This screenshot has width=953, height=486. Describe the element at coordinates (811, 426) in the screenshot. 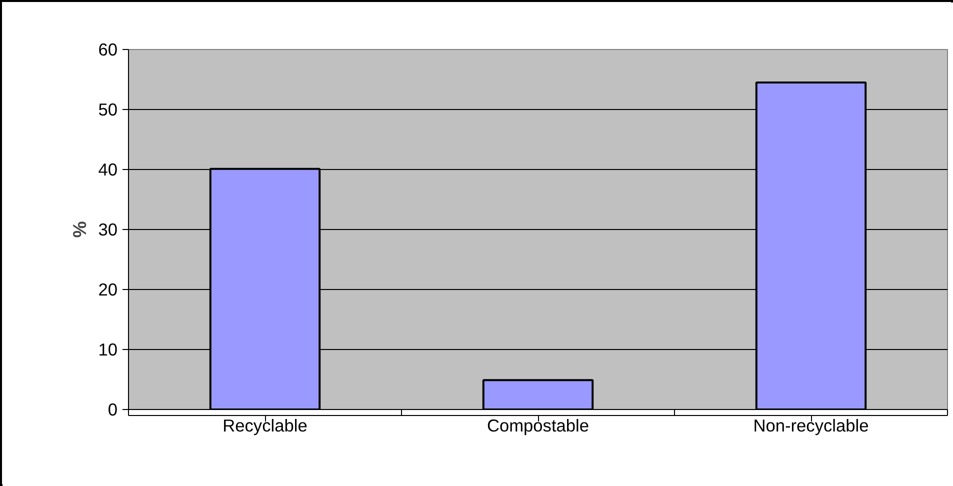

I see `x-tick-label: Non-recyclable` at that location.